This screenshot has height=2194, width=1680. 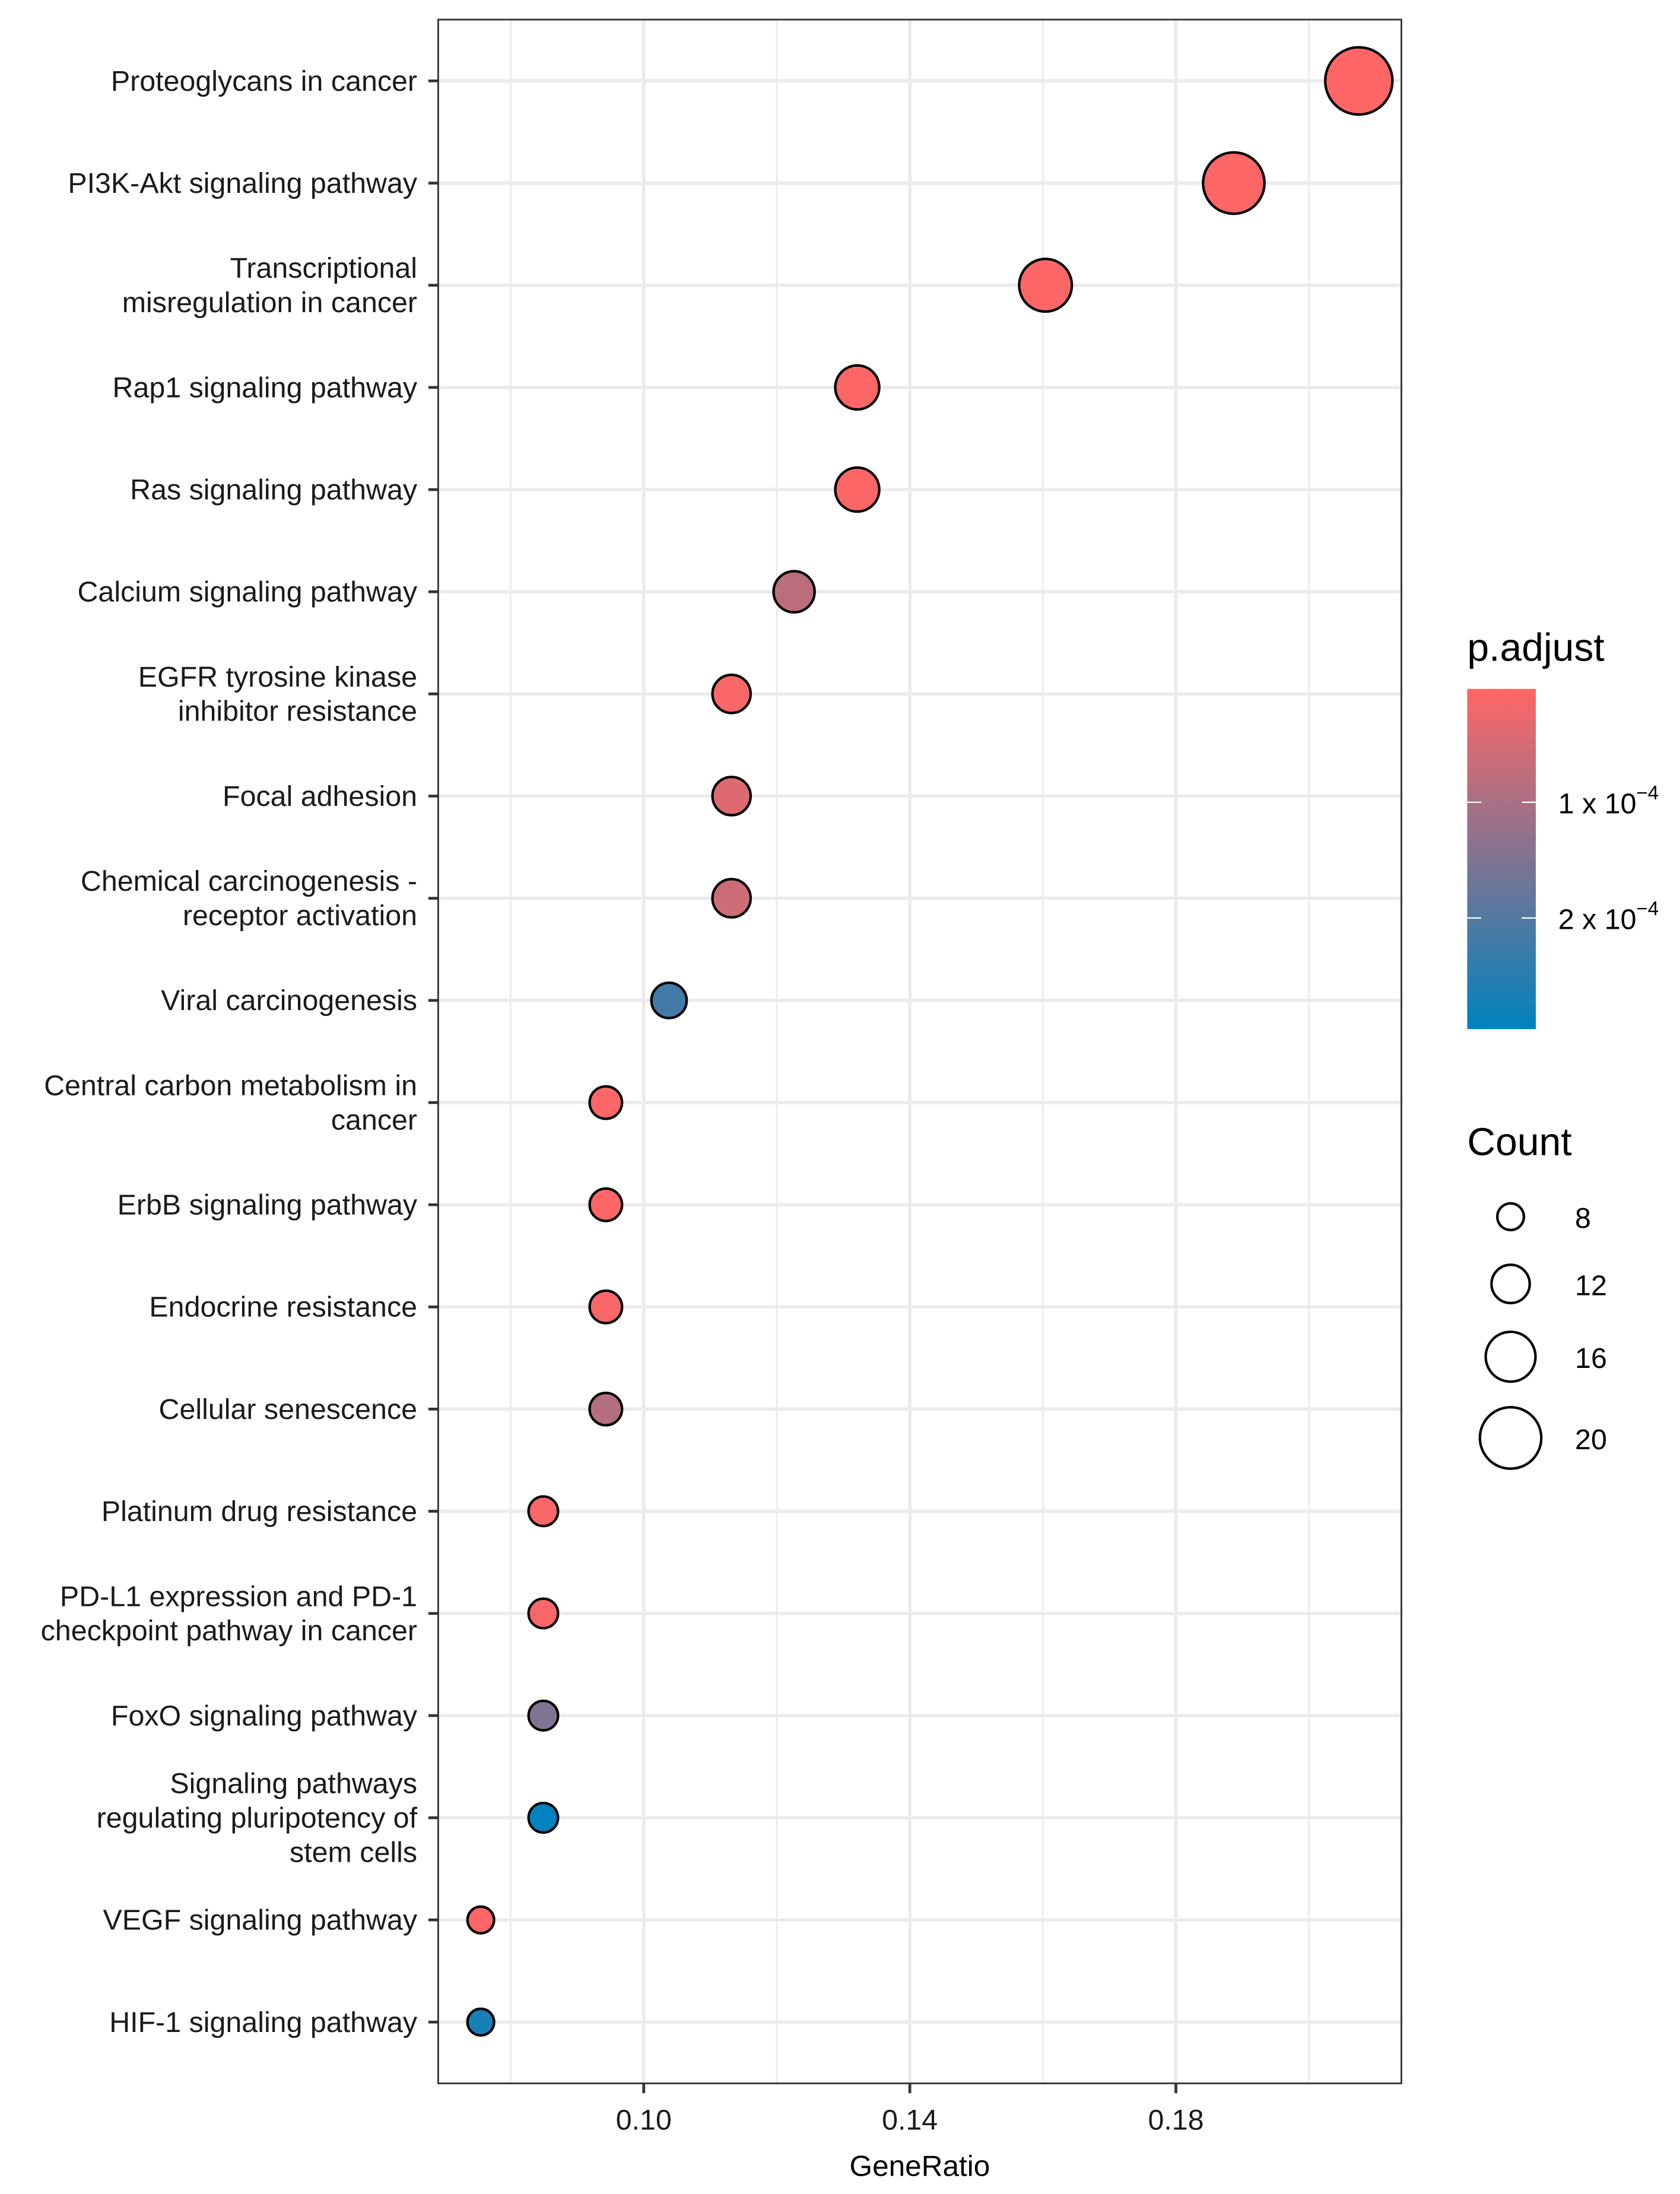 I want to click on count-legend: Count 8 12 16 20, so click(x=1537, y=1294).